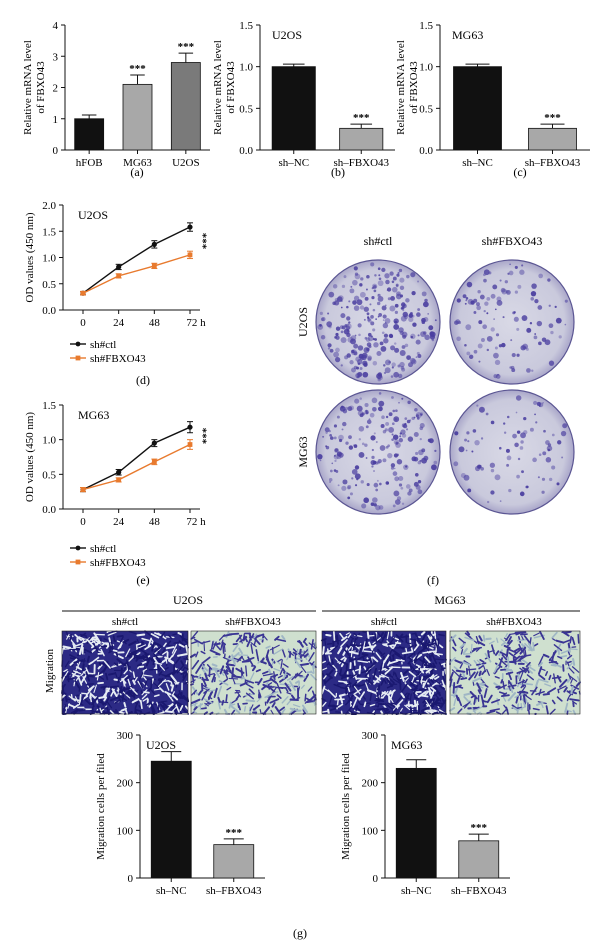  Describe the element at coordinates (246, 26) in the screenshot. I see `y-tick-label: 1.5` at that location.